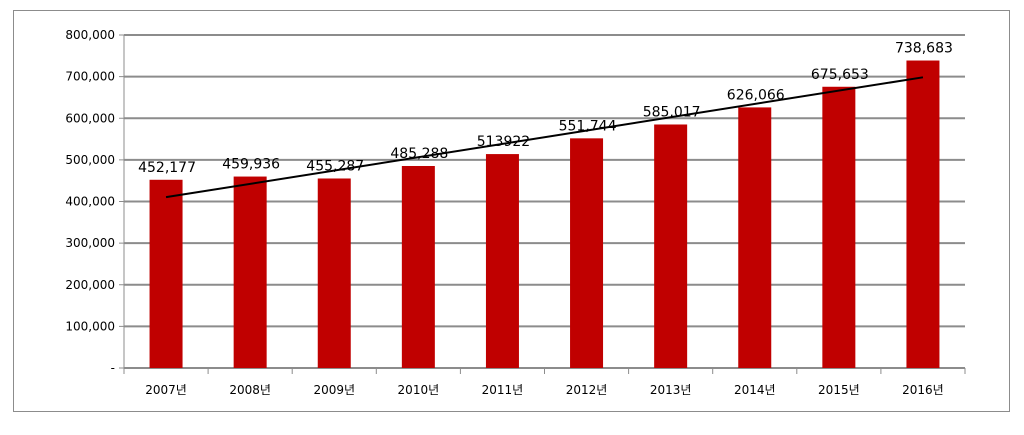 This screenshot has width=1024, height=435. Describe the element at coordinates (672, 112) in the screenshot. I see `data-label: 585,017` at that location.